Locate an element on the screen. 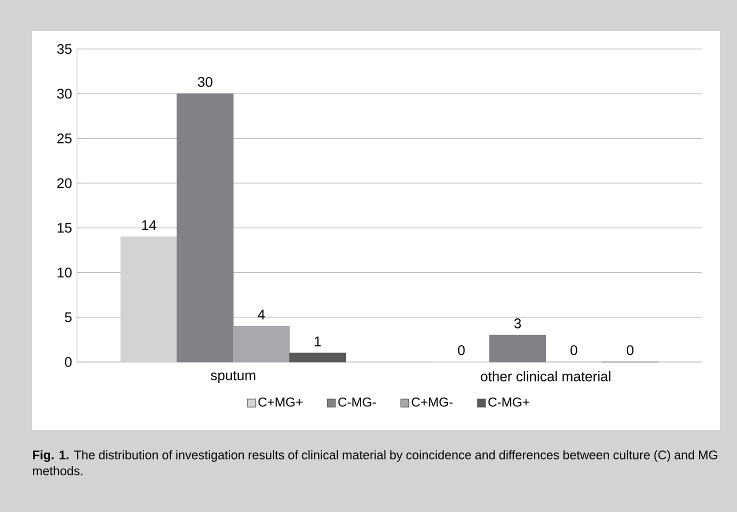 The height and width of the screenshot is (512, 737). y-tick-label: 5 is located at coordinates (68, 317).